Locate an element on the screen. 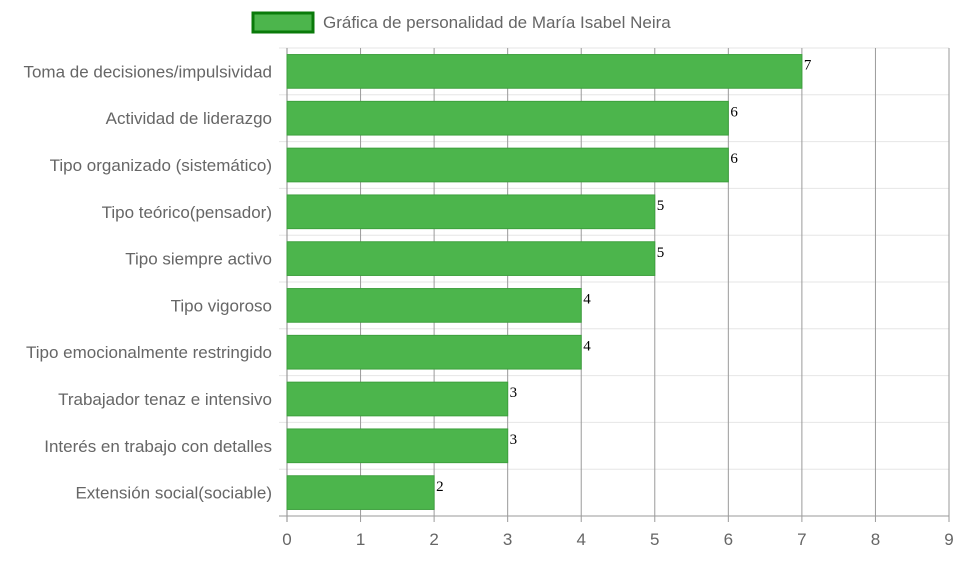  x-tick-label: 5 is located at coordinates (654, 539).